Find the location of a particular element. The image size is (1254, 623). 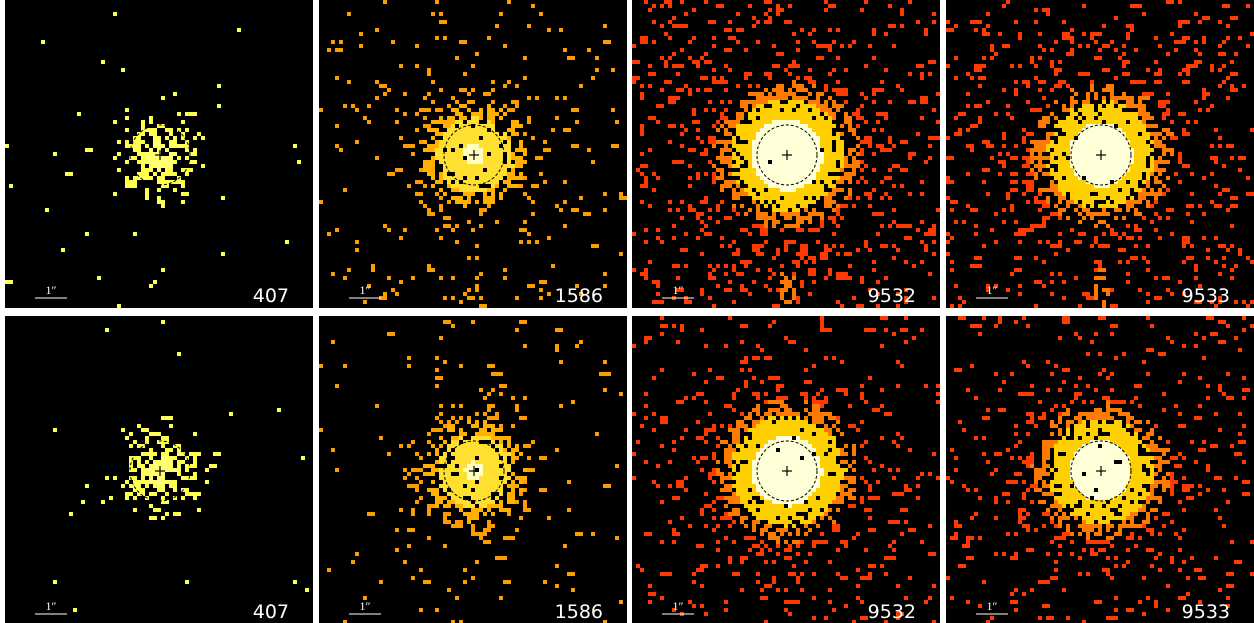

panel: 1″ 9532 is located at coordinates (786, 469).